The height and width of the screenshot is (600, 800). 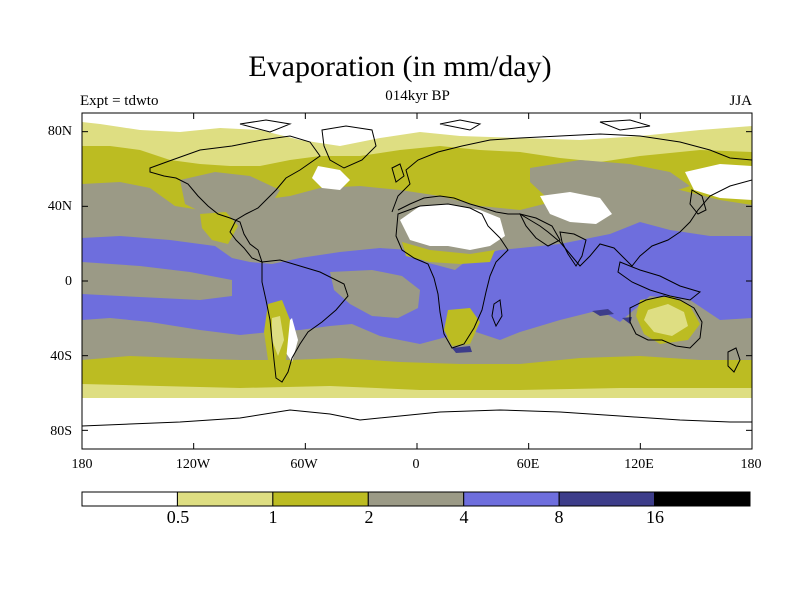 What do you see at coordinates (639, 464) in the screenshot?
I see `lon-label-120e: 120E` at bounding box center [639, 464].